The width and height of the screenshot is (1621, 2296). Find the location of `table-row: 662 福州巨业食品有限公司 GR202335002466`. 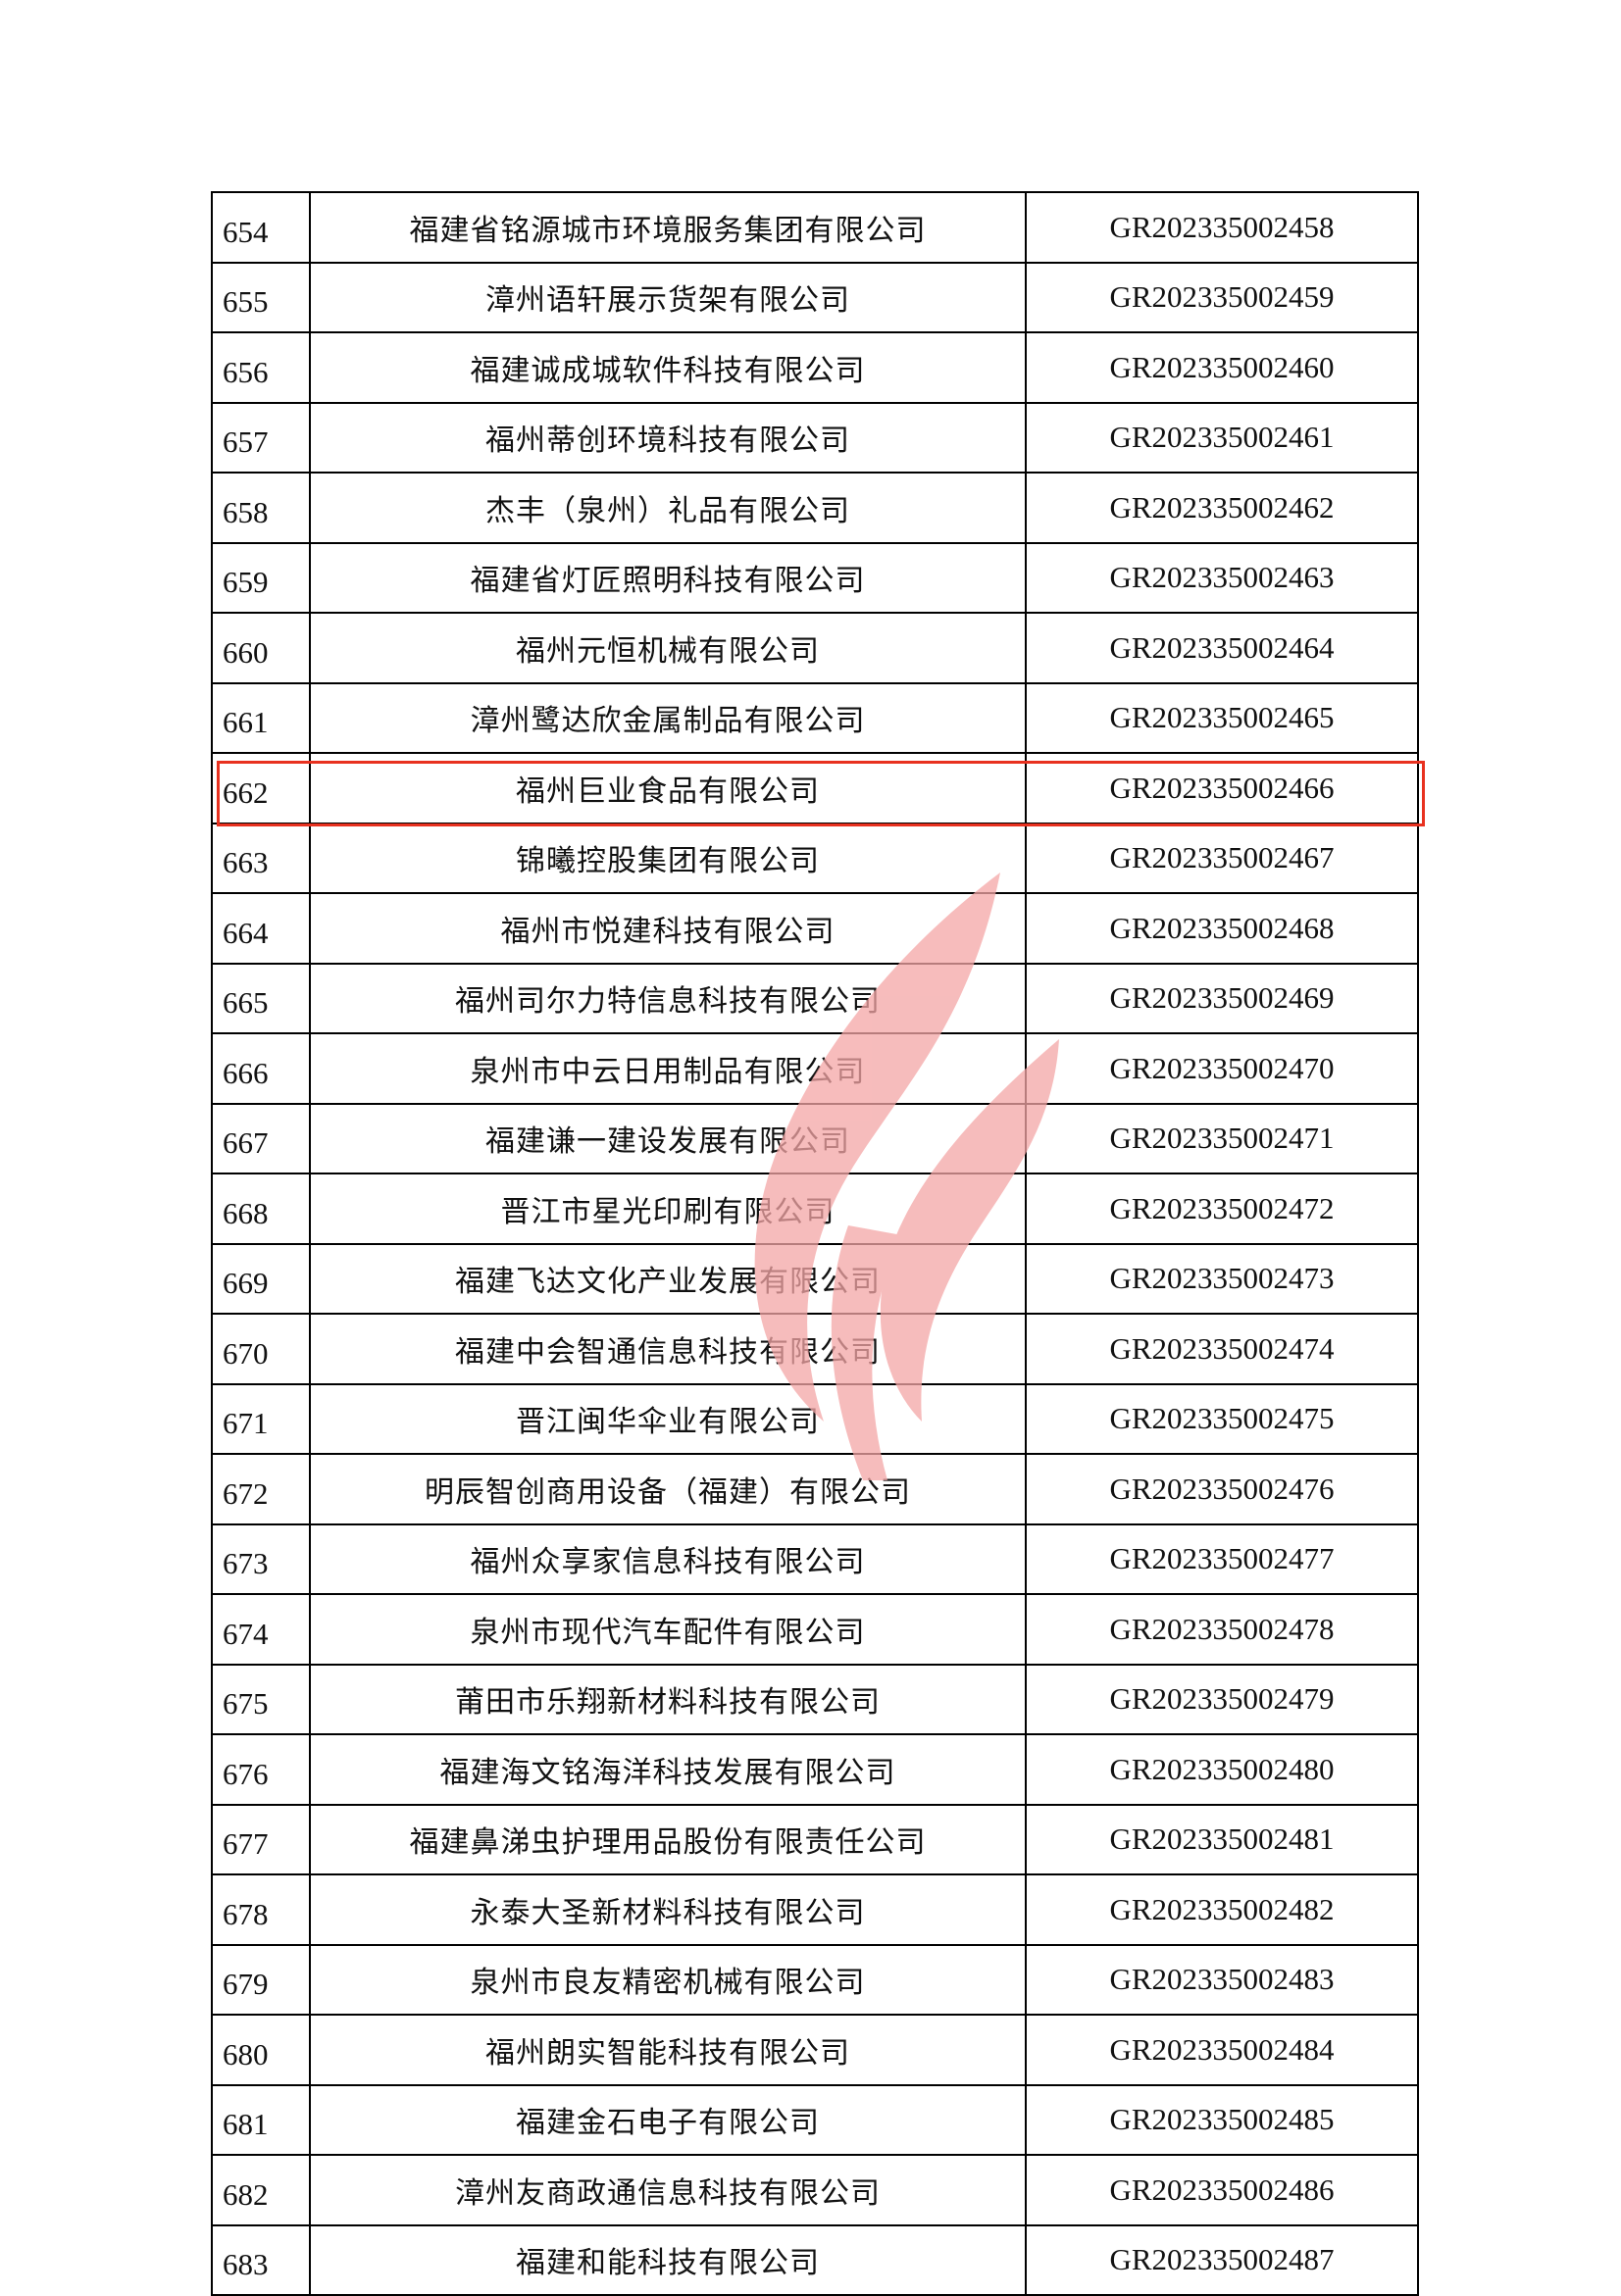

table-row: 662 福州巨业食品有限公司 GR202335002466 is located at coordinates (815, 788).